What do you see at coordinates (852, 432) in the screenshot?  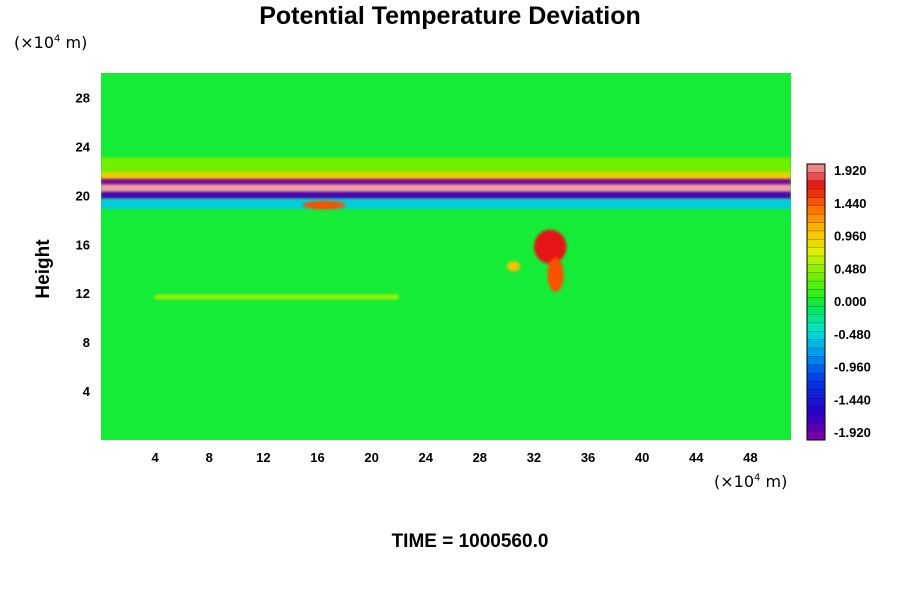 I see `colorbar-tick-label: -1.920` at bounding box center [852, 432].